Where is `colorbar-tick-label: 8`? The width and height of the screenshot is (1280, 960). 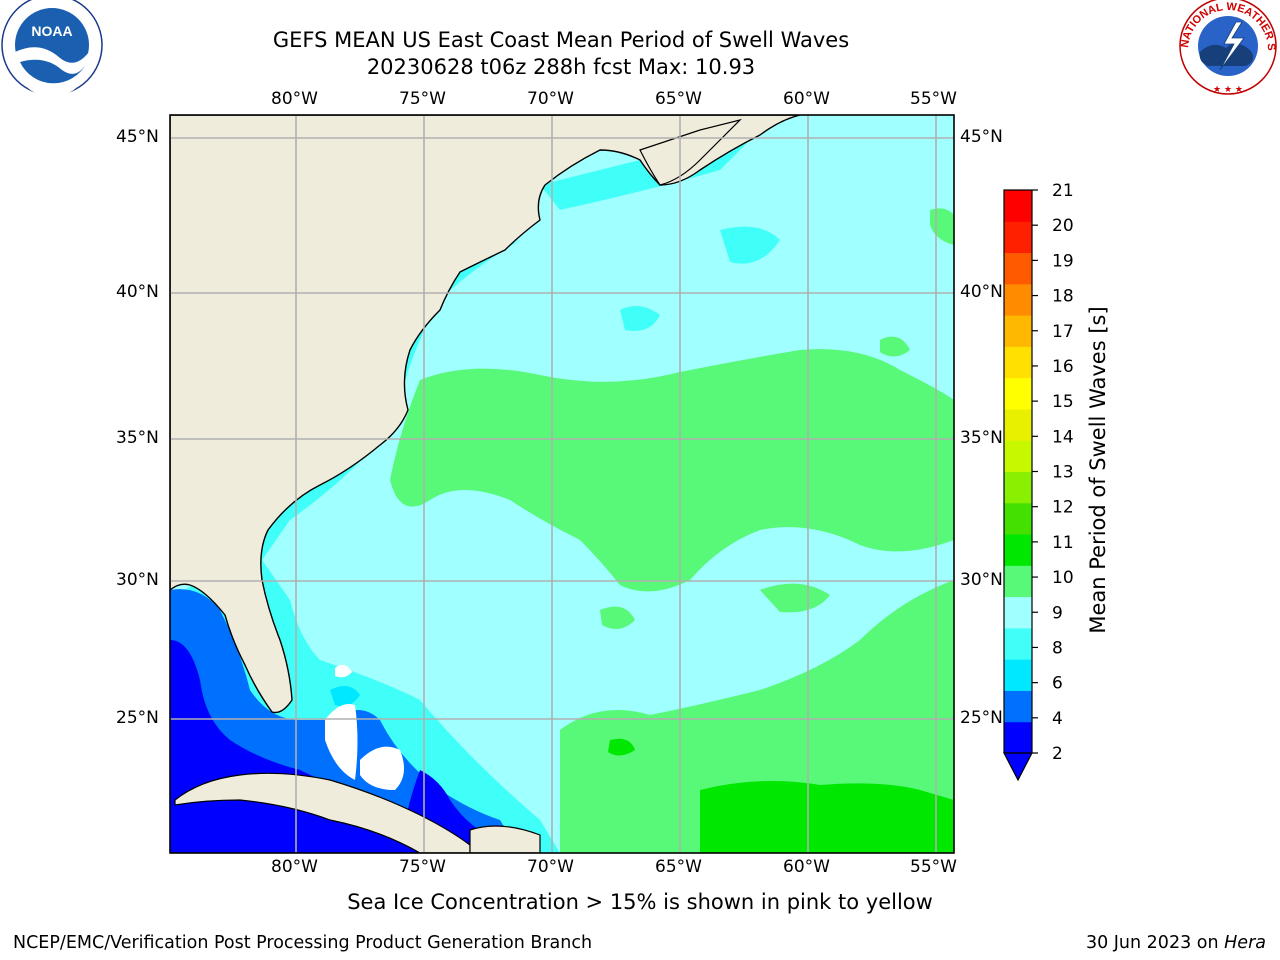
colorbar-tick-label: 8 is located at coordinates (1057, 648).